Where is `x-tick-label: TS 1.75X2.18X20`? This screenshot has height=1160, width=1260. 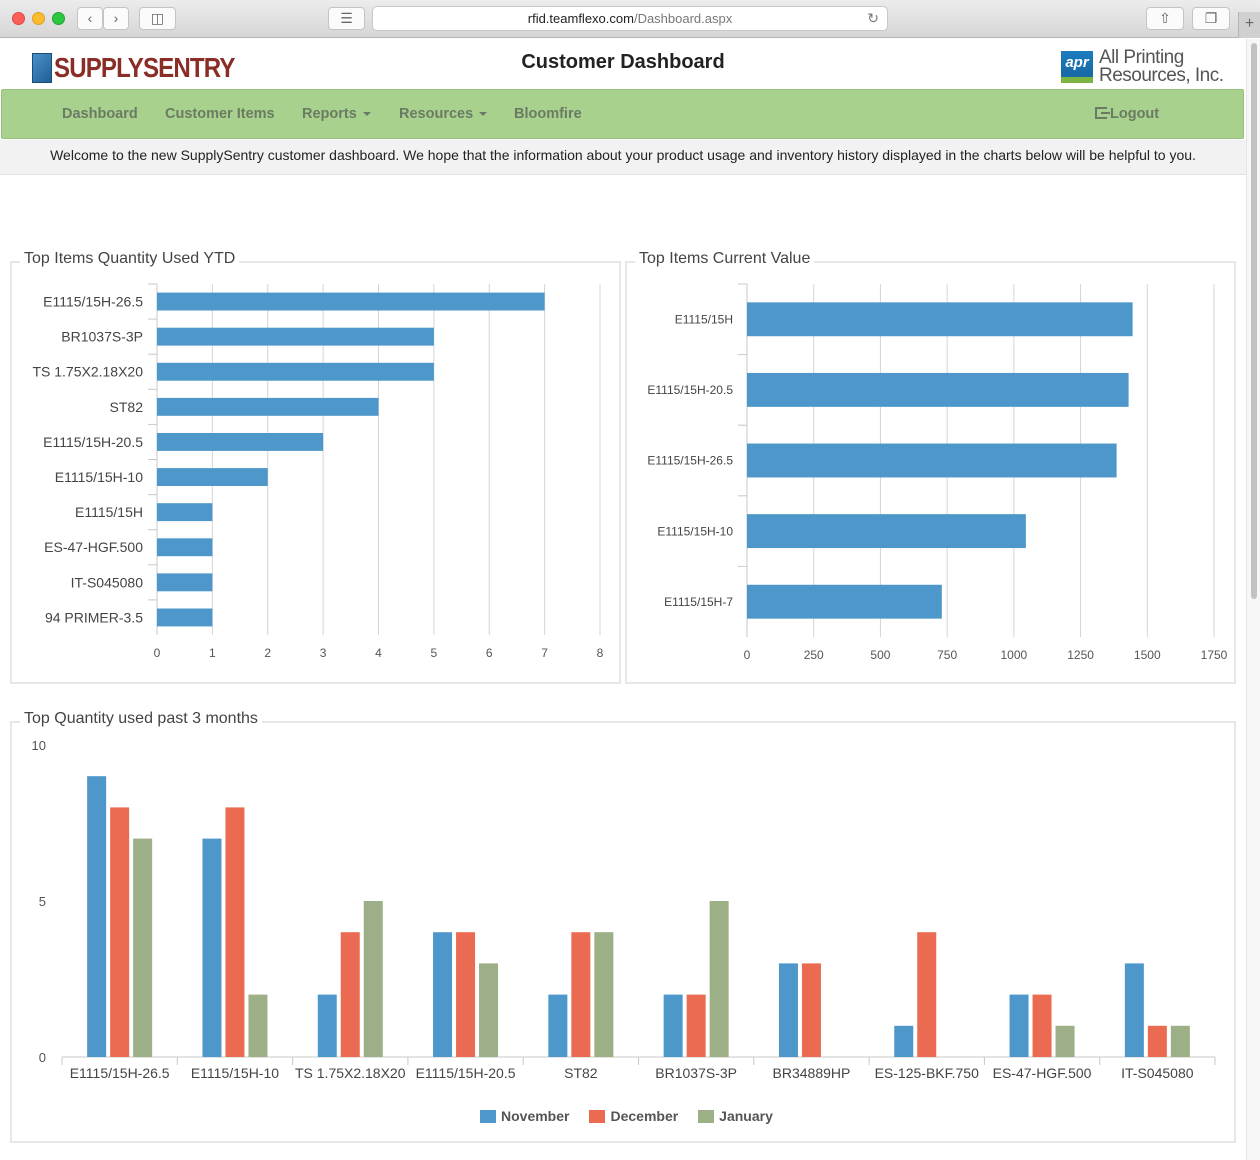 x-tick-label: TS 1.75X2.18X20 is located at coordinates (350, 1073).